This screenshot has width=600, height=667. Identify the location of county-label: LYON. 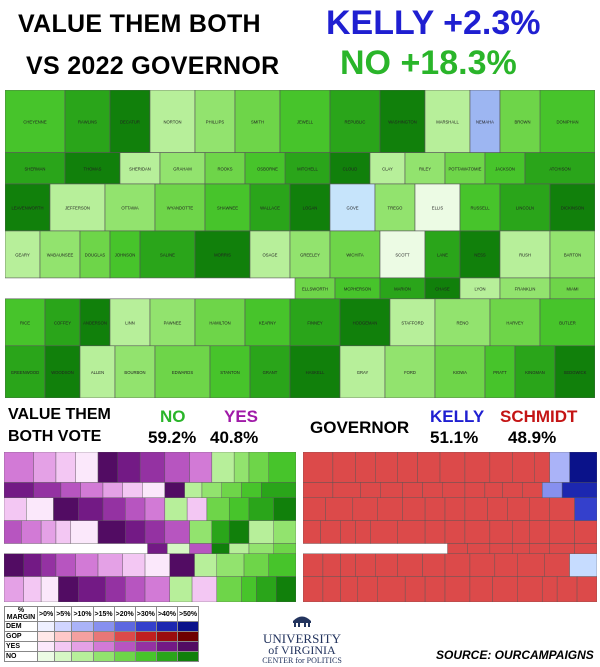
(479, 288).